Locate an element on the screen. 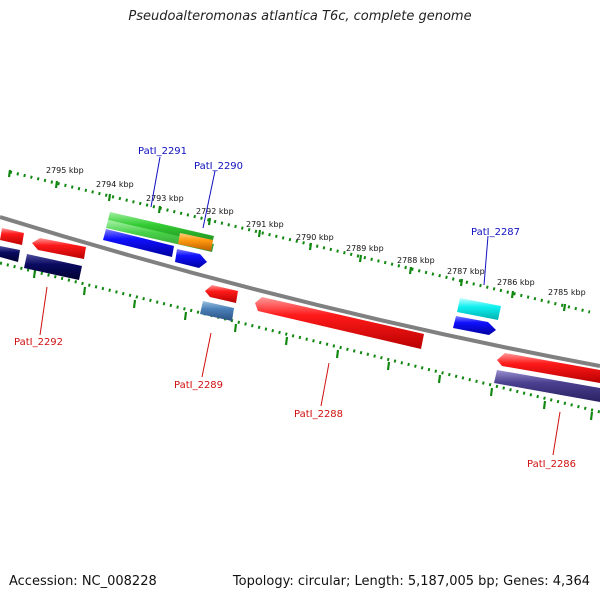 The height and width of the screenshot is (600, 600). scale-label: 2790 kbp is located at coordinates (315, 237).